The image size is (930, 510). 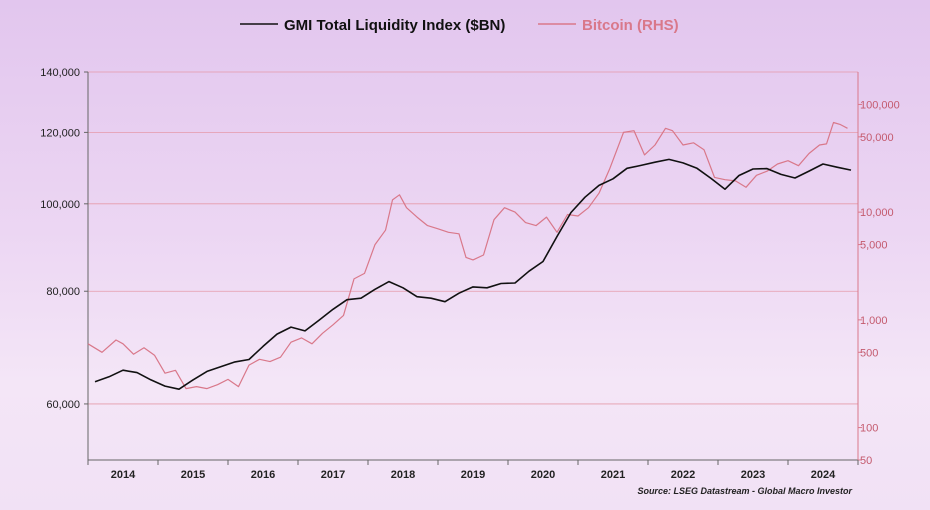 What do you see at coordinates (63, 405) in the screenshot?
I see `left-tick-label: 60,000` at bounding box center [63, 405].